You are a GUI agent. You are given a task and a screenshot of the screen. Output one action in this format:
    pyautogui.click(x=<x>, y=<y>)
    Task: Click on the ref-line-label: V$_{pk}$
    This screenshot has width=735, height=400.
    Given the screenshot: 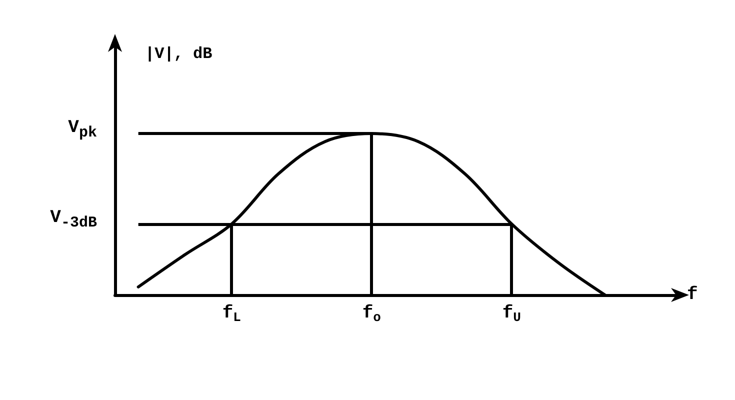 What is the action you would take?
    pyautogui.click(x=82, y=131)
    